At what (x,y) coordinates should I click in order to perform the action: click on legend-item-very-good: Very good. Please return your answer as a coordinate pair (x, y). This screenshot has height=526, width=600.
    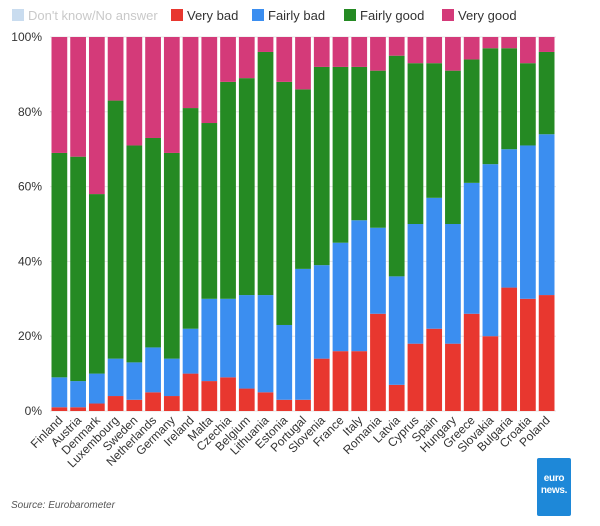
    Looking at the image, I should click on (479, 15).